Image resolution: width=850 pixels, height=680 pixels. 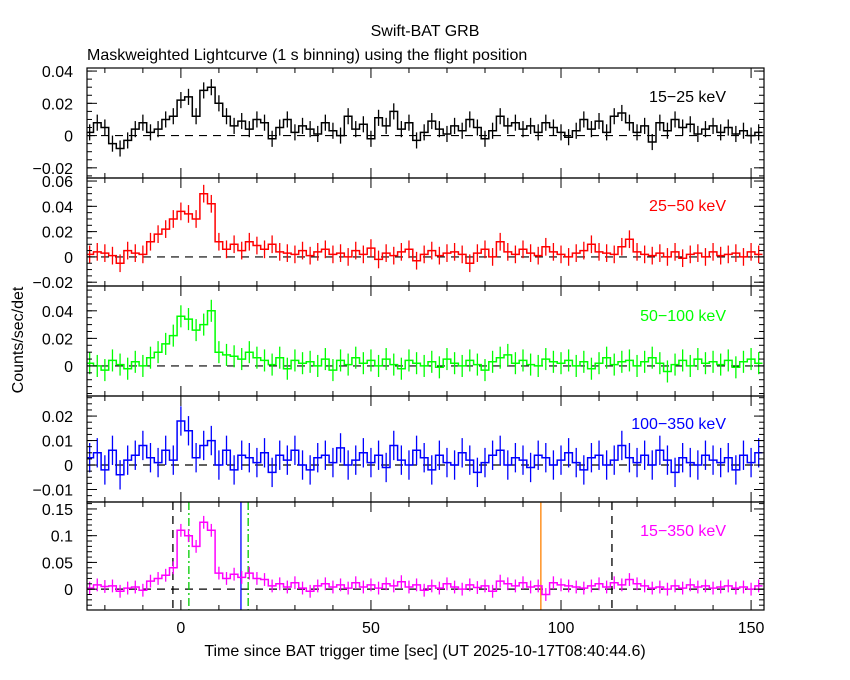 I want to click on energy-band-label: 15−25 keV, so click(x=687, y=97).